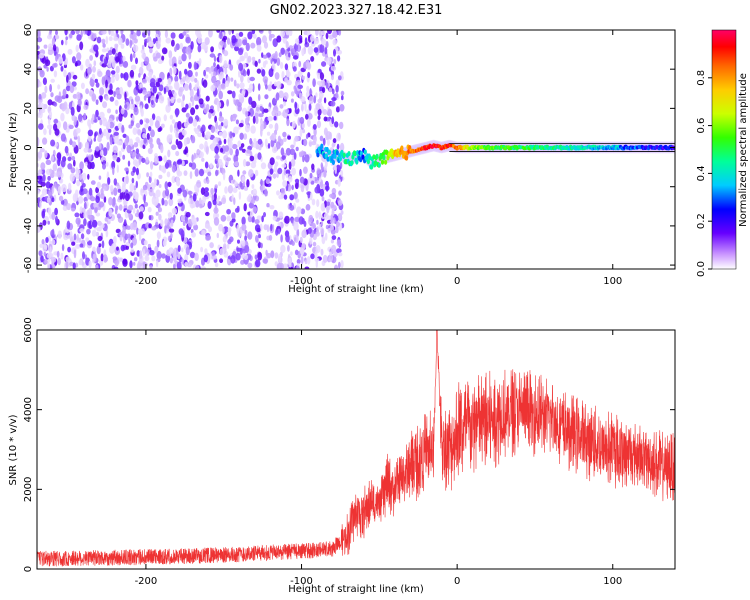 The width and height of the screenshot is (750, 600). Describe the element at coordinates (701, 78) in the screenshot. I see `colorbar-tick-label: 0.8` at that location.